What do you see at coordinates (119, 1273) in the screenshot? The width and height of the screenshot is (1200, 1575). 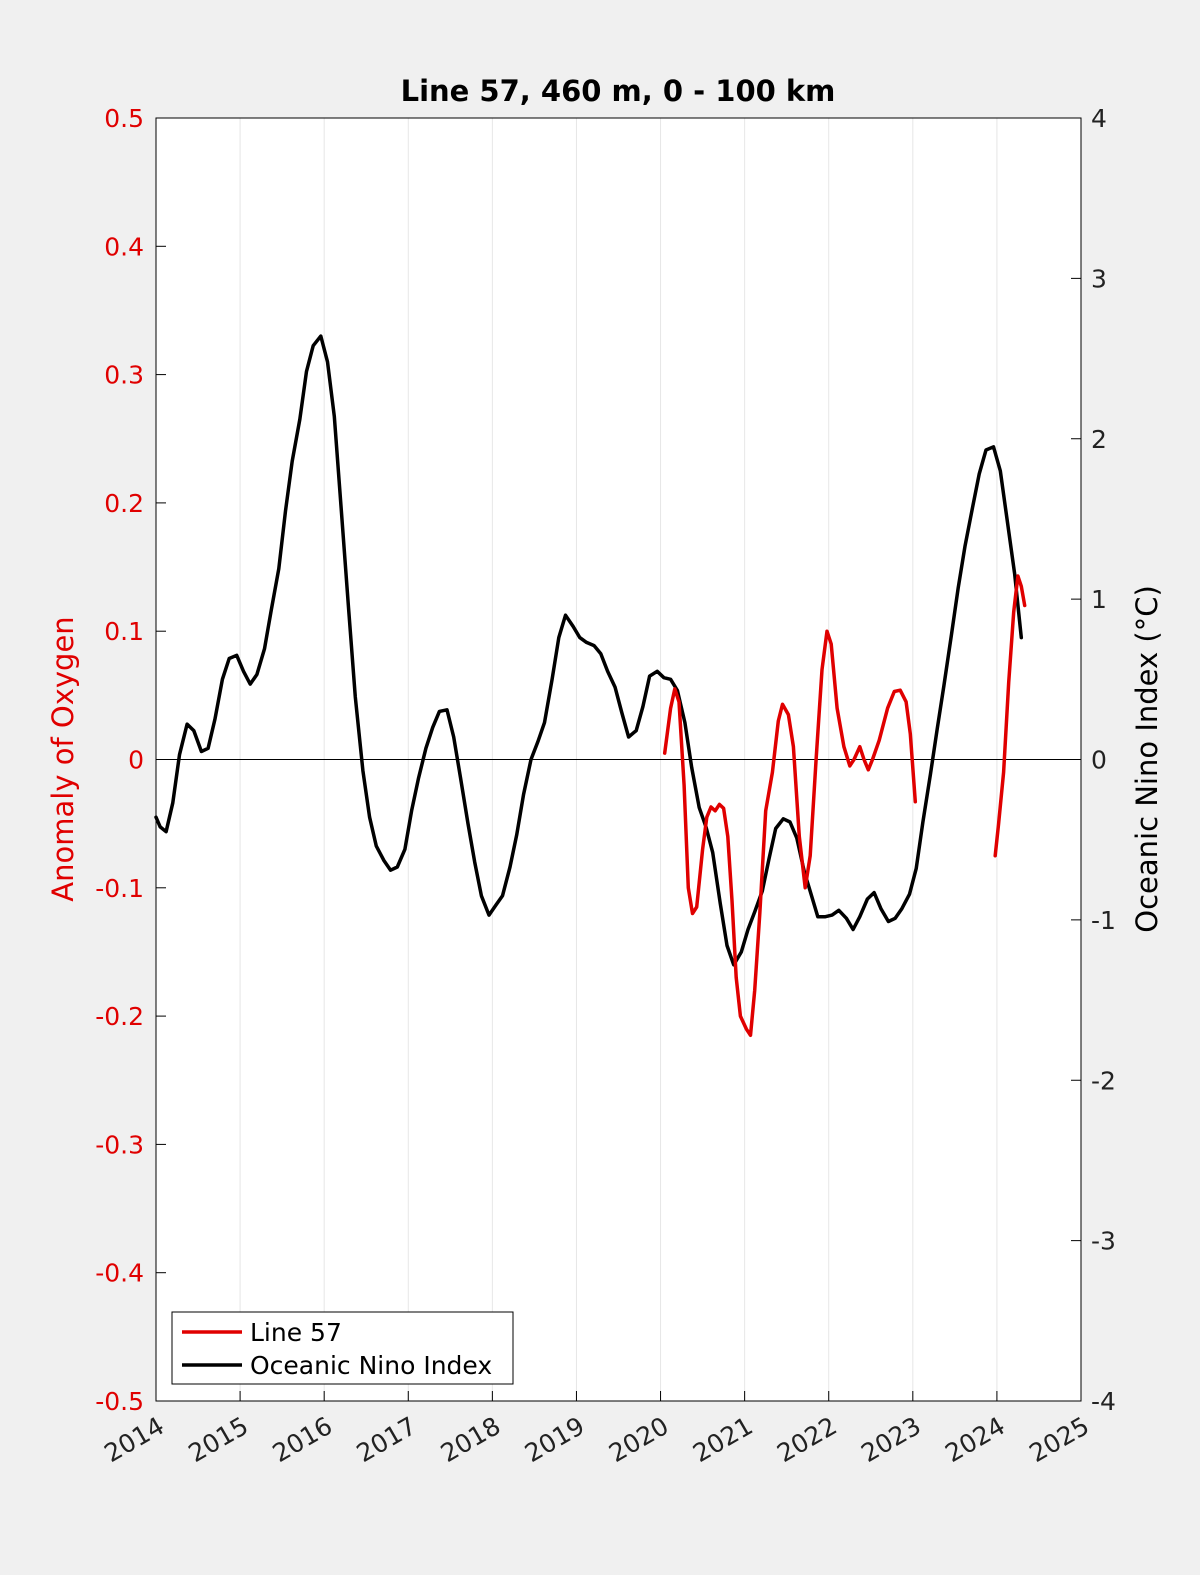 I see `y-left-tick-label: -0.4` at bounding box center [119, 1273].